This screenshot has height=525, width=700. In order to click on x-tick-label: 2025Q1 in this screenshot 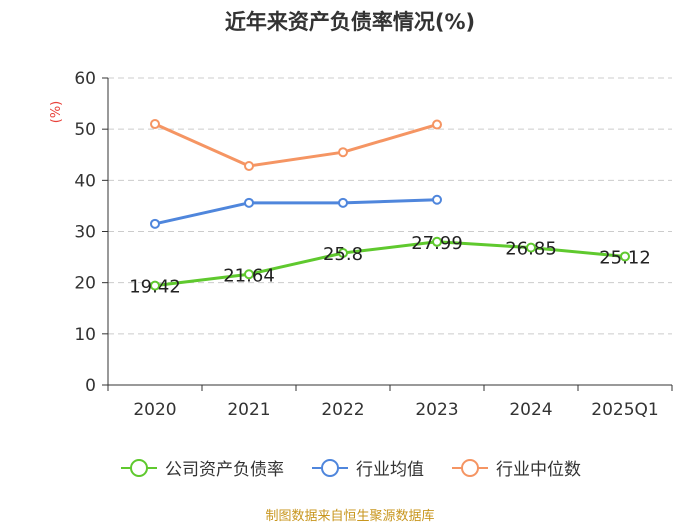, I will do `click(624, 410)`.